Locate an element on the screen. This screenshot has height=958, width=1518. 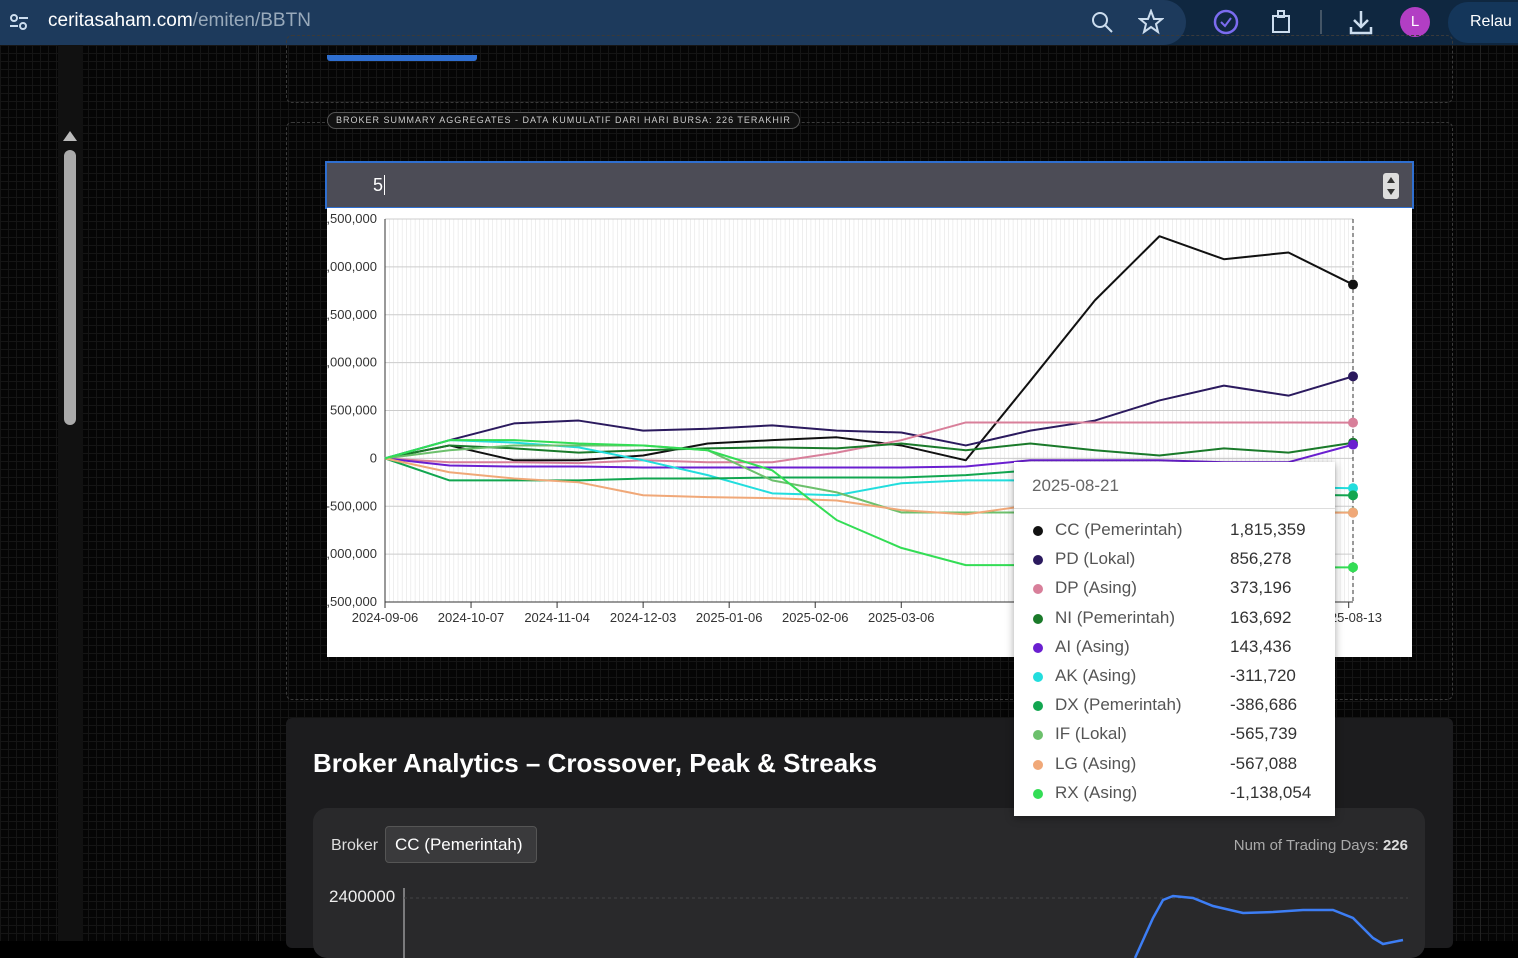
x-tick-label: 2024-12-03 is located at coordinates (643, 617).